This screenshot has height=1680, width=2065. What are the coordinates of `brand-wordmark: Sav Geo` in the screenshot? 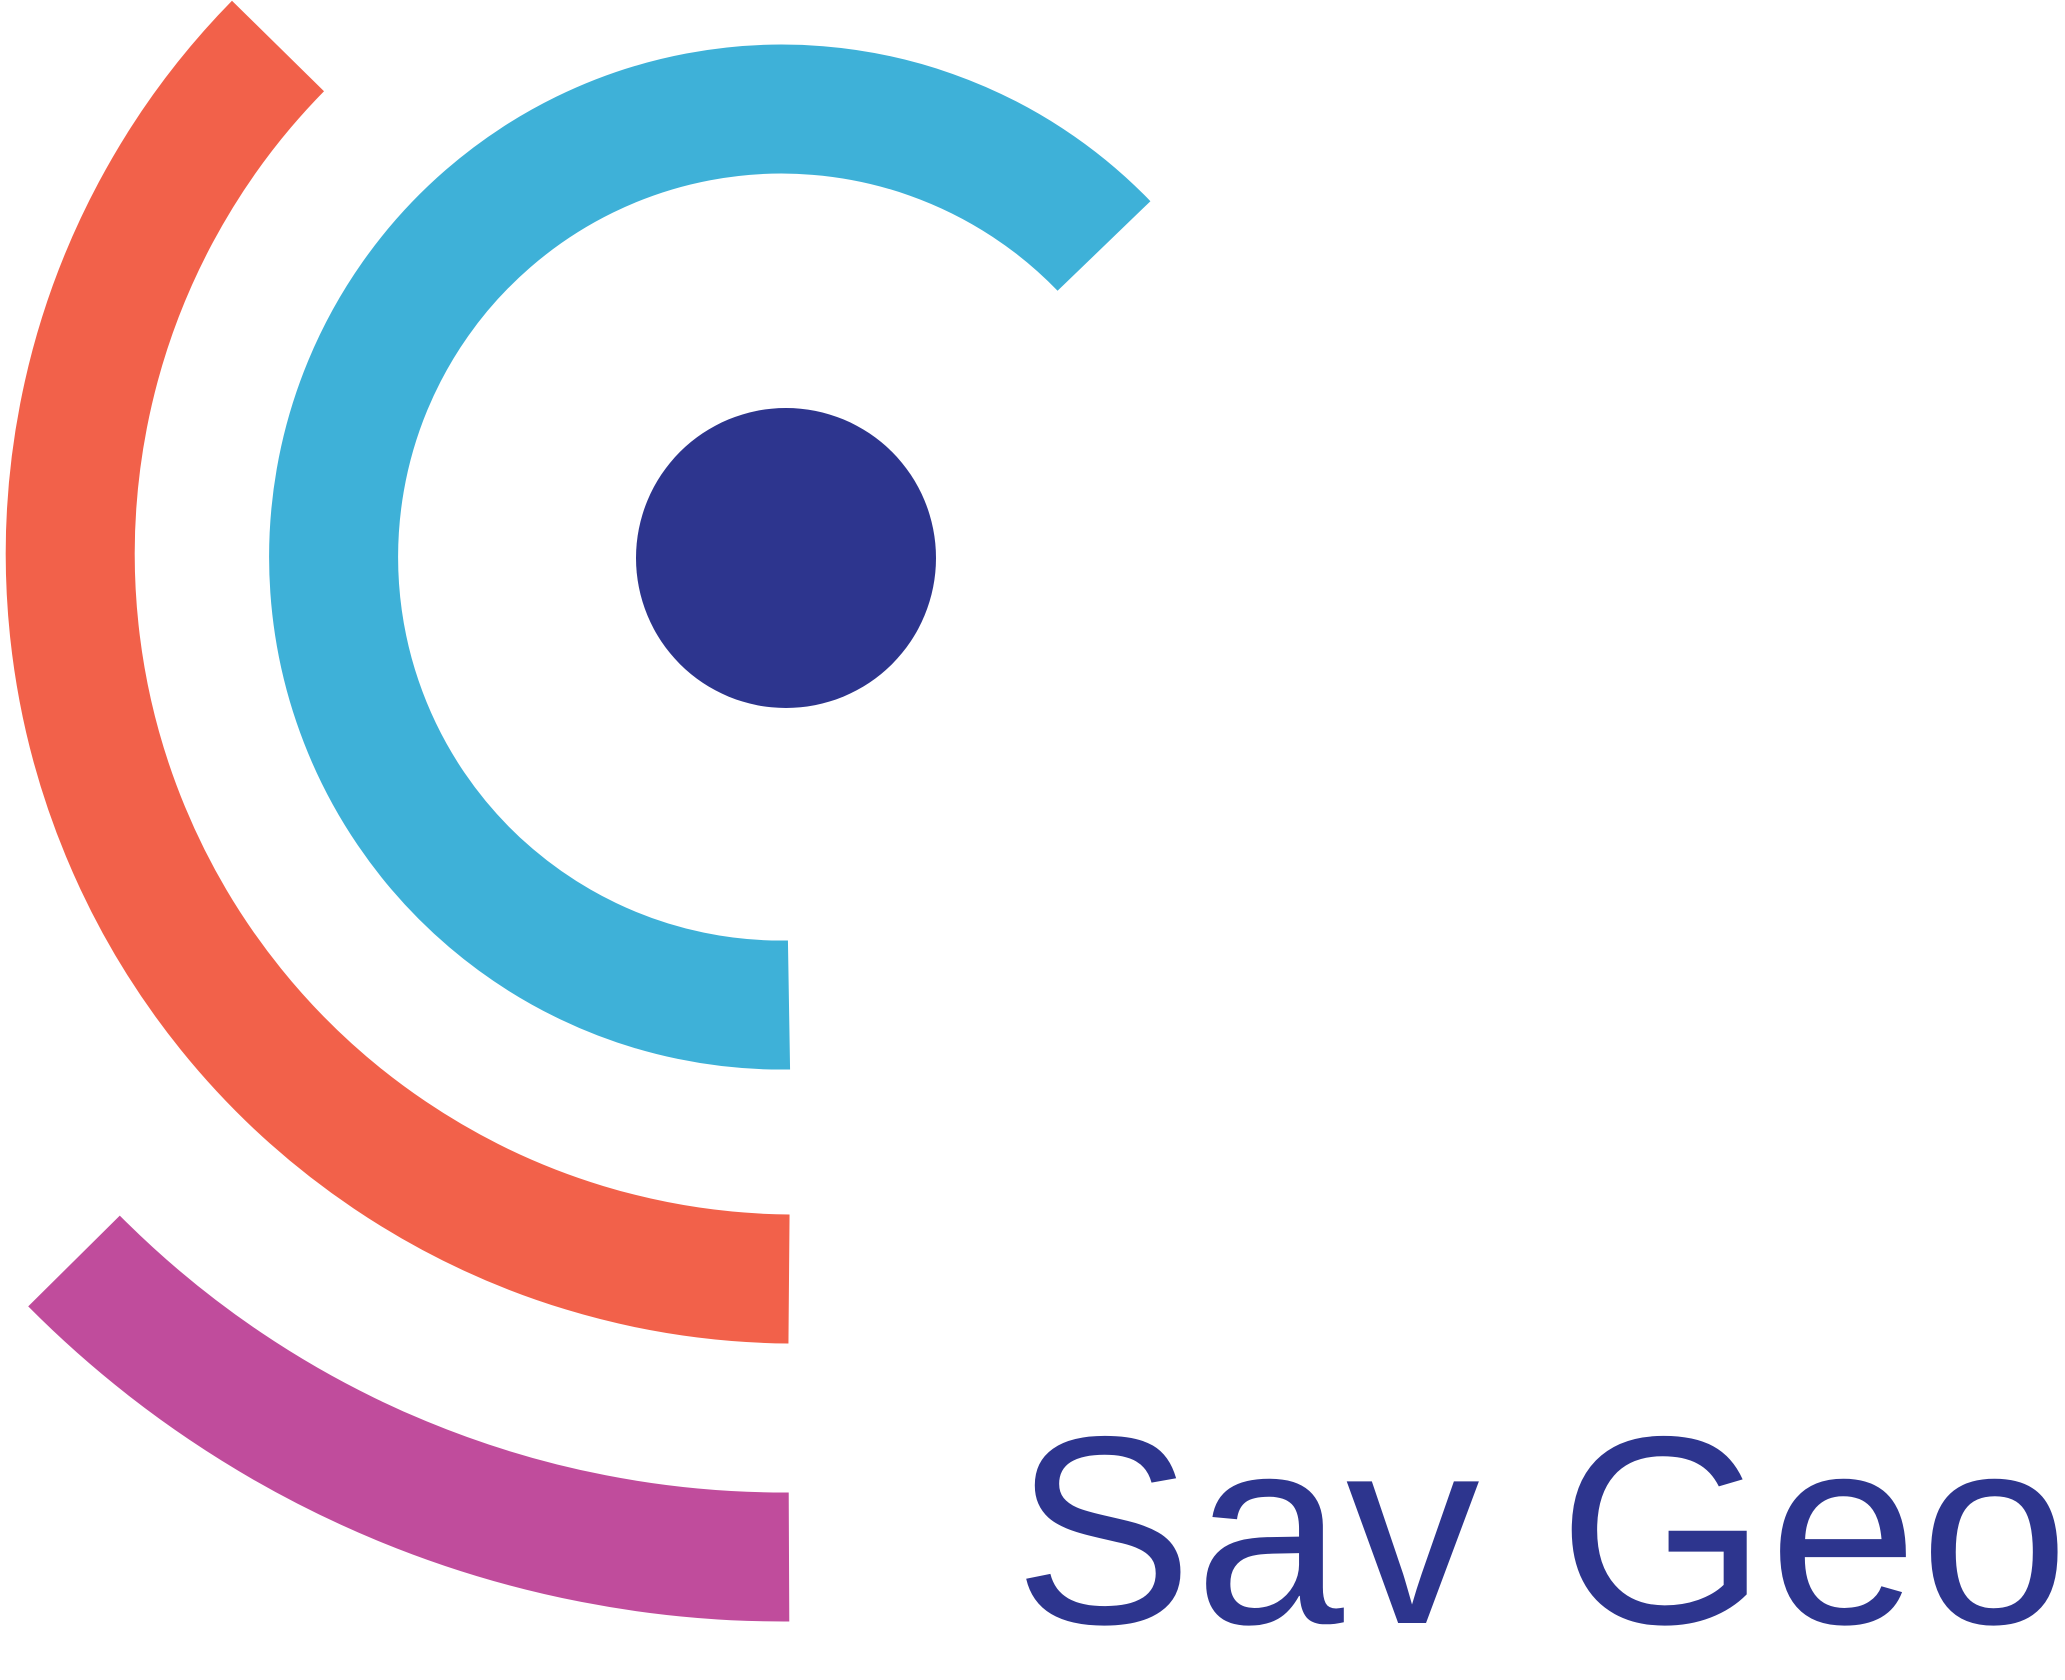 It's located at (1539, 1530).